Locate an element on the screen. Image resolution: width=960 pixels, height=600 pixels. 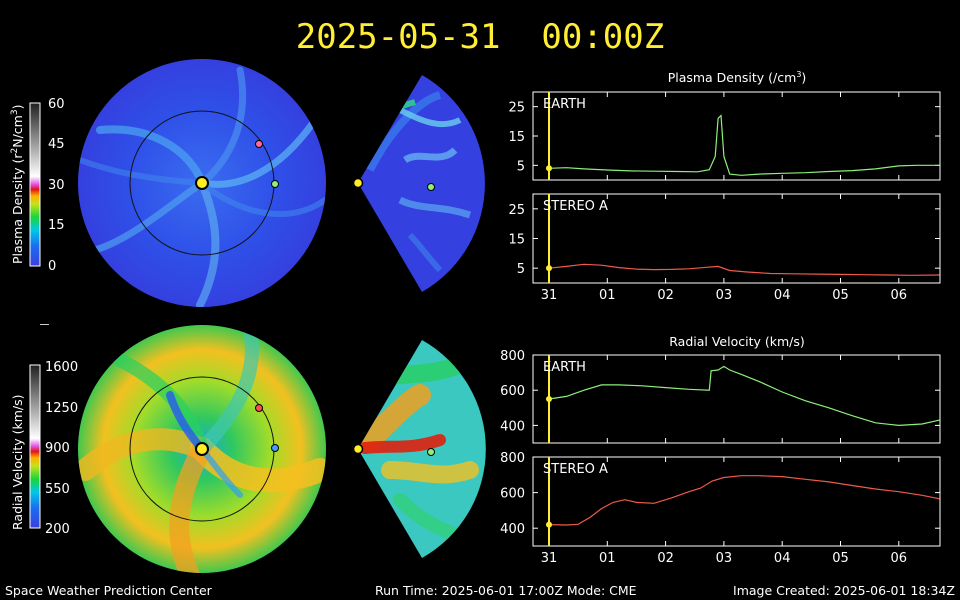
timeseries-panel-density-earth: 5 15 25 EARTH is located at coordinates (724, 136).